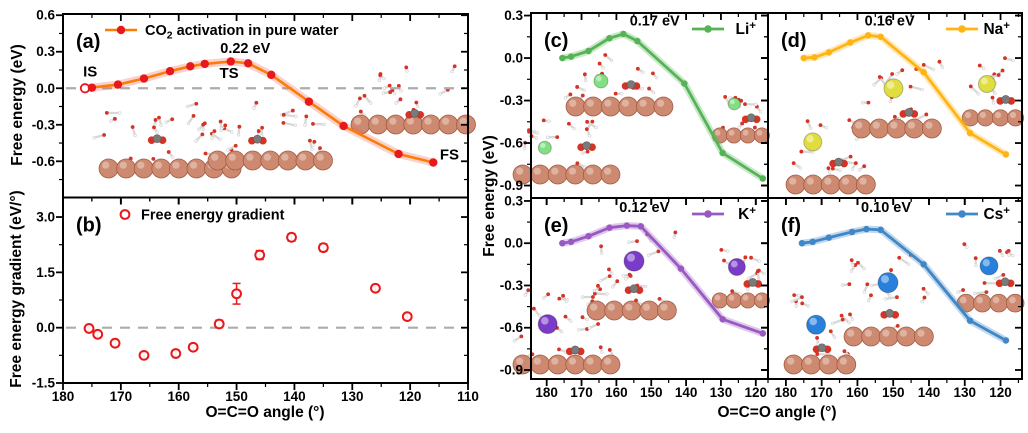 This screenshot has height=433, width=1028. I want to click on y-tick-label: -0.3, so click(512, 100).